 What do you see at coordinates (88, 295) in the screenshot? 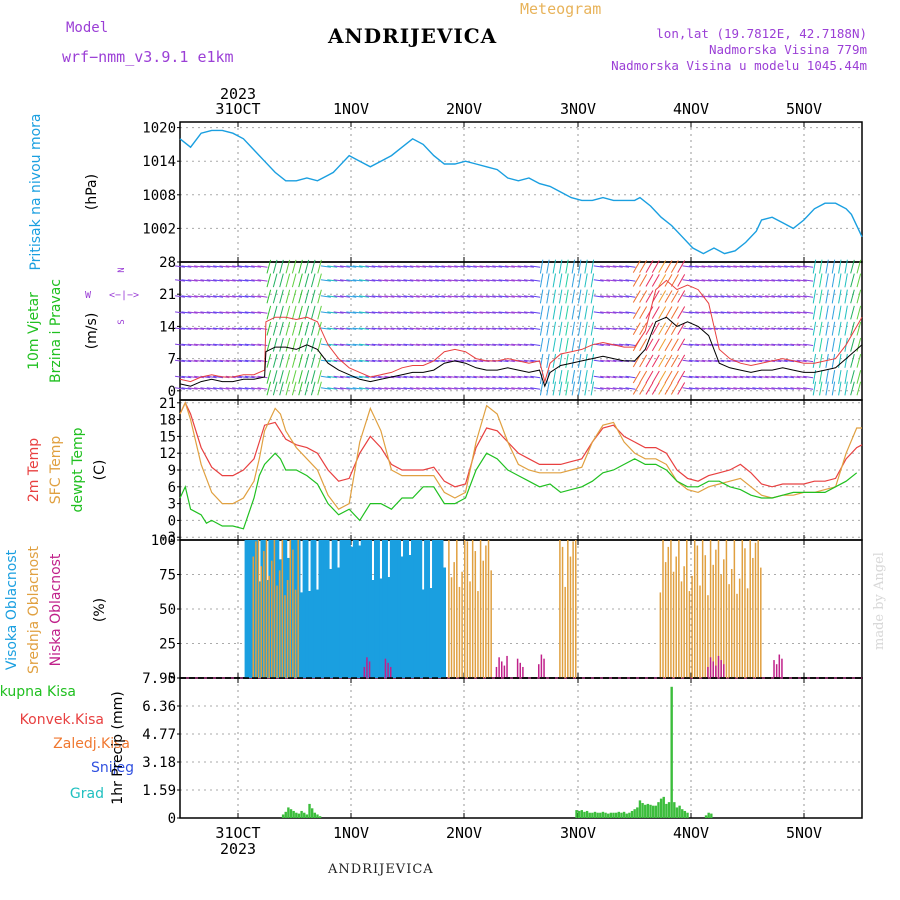
I see `compass-w: W` at bounding box center [88, 295].